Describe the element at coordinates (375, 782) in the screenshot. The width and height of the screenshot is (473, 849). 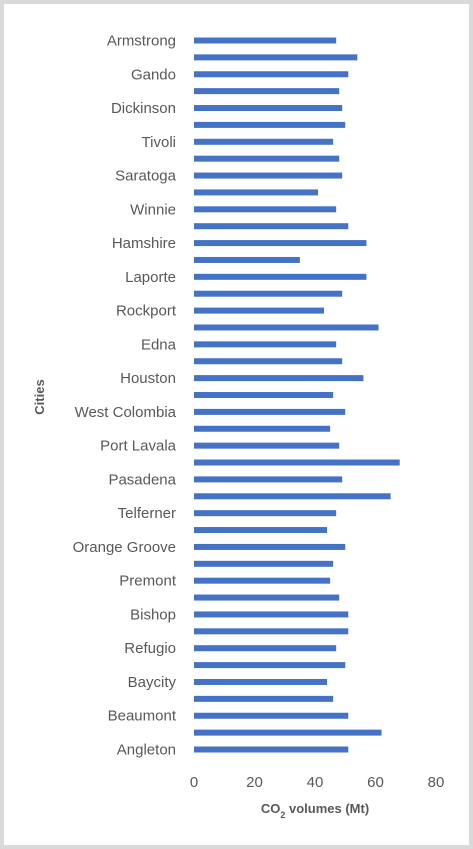
I see `x-tick-label: 60` at that location.